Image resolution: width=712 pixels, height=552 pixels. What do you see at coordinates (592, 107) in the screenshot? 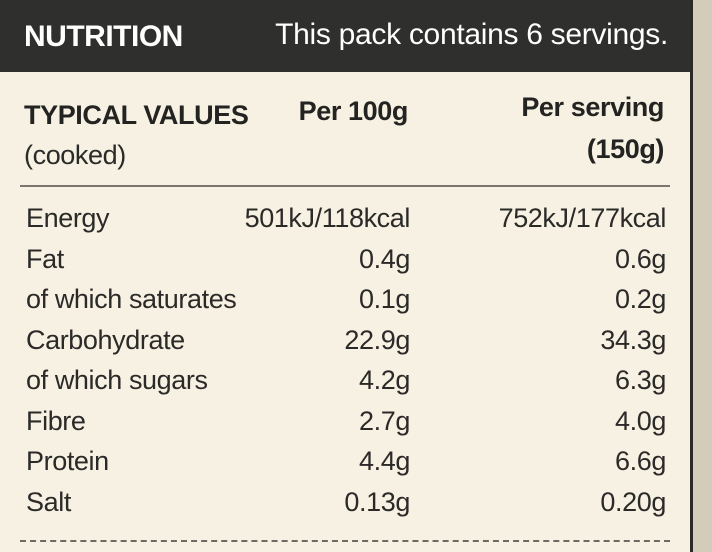
I see `per-serving-heading: Per serving` at bounding box center [592, 107].